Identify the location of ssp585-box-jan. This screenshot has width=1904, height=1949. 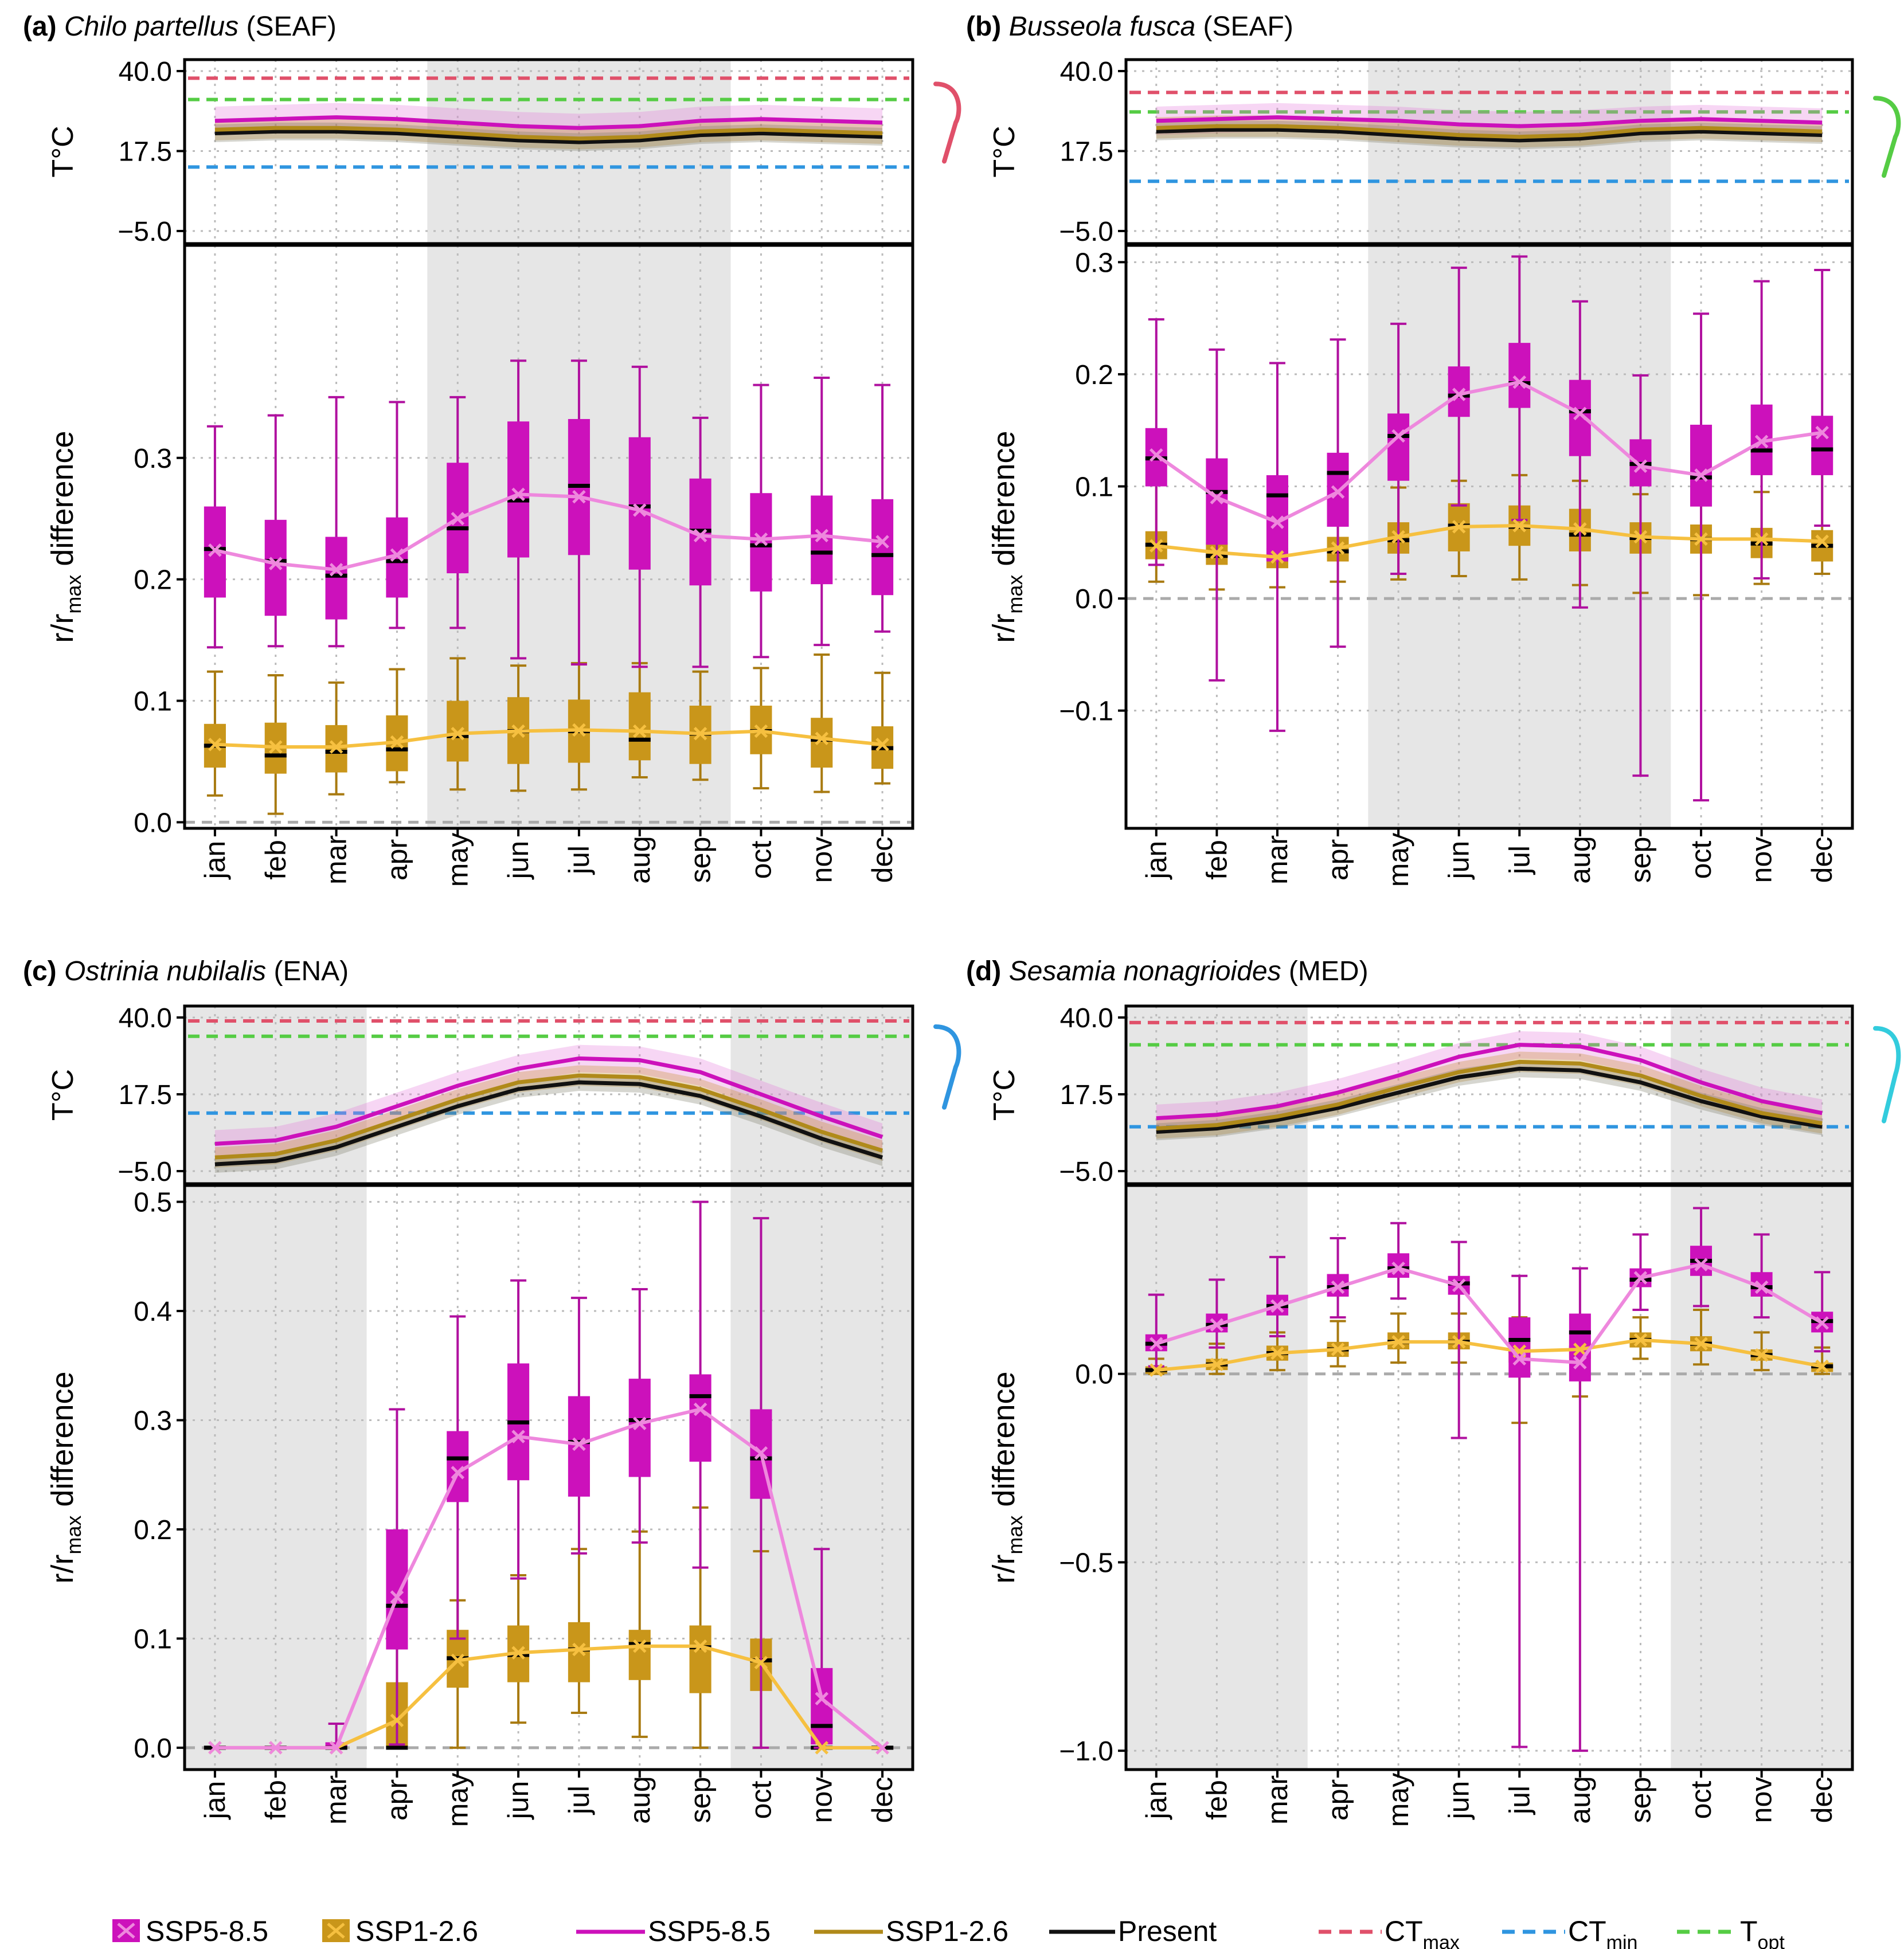
(1156, 442).